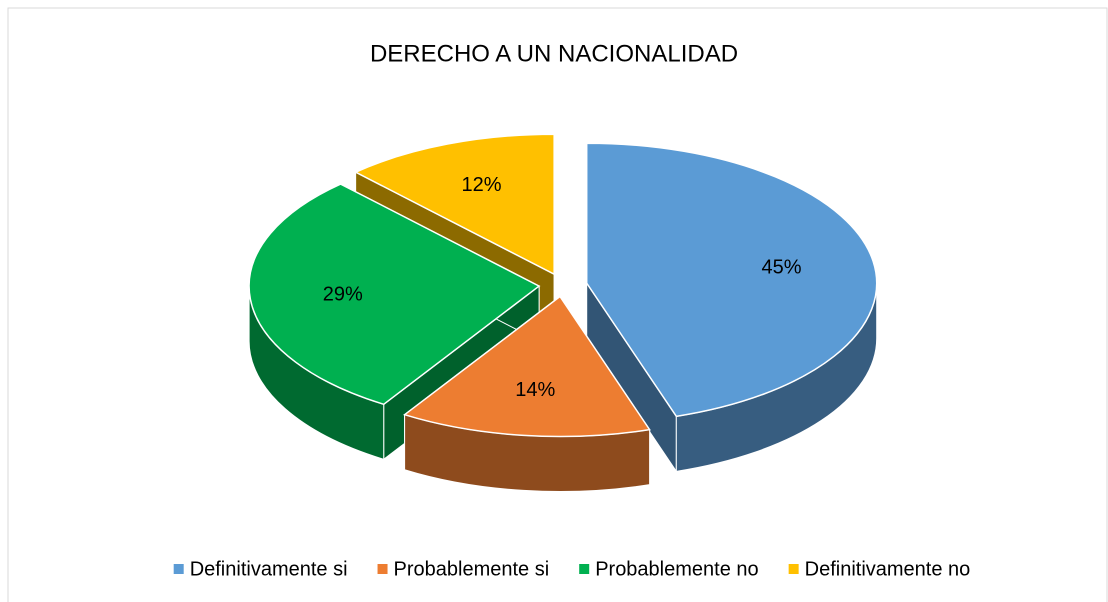 This screenshot has width=1108, height=602. What do you see at coordinates (676, 569) in the screenshot?
I see `legend-label: Probablemente no` at bounding box center [676, 569].